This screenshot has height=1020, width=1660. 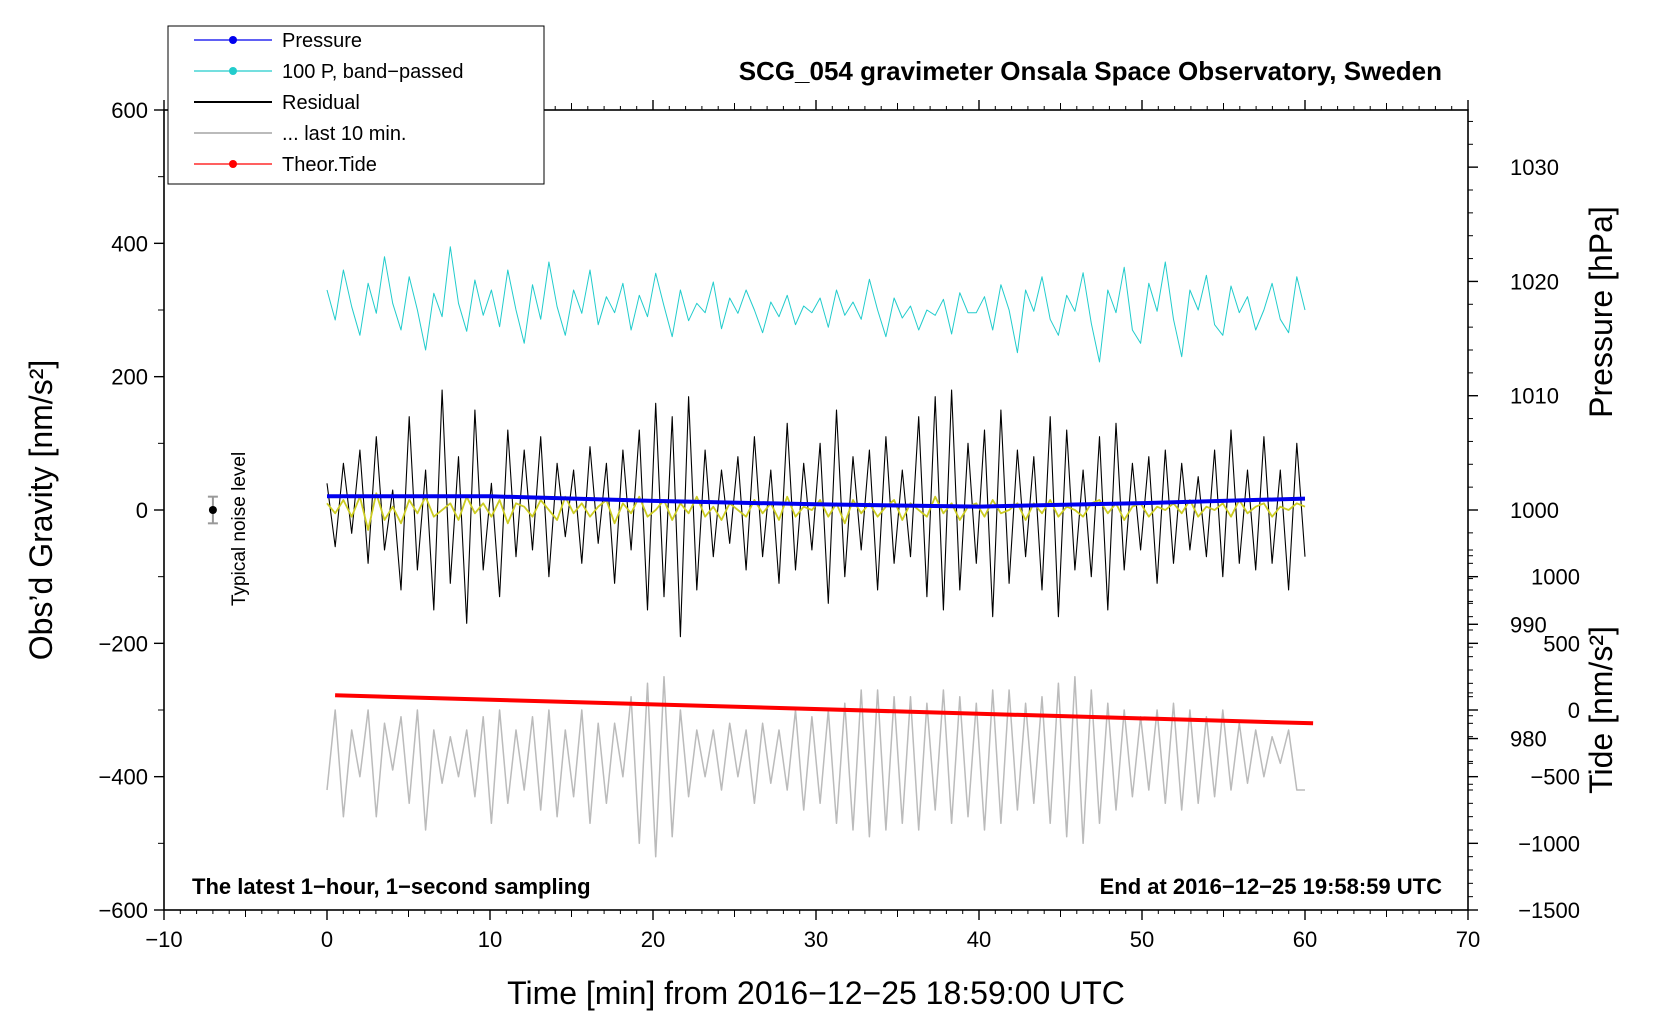 What do you see at coordinates (344, 134) in the screenshot?
I see `legend-label: ... last 10 min.` at bounding box center [344, 134].